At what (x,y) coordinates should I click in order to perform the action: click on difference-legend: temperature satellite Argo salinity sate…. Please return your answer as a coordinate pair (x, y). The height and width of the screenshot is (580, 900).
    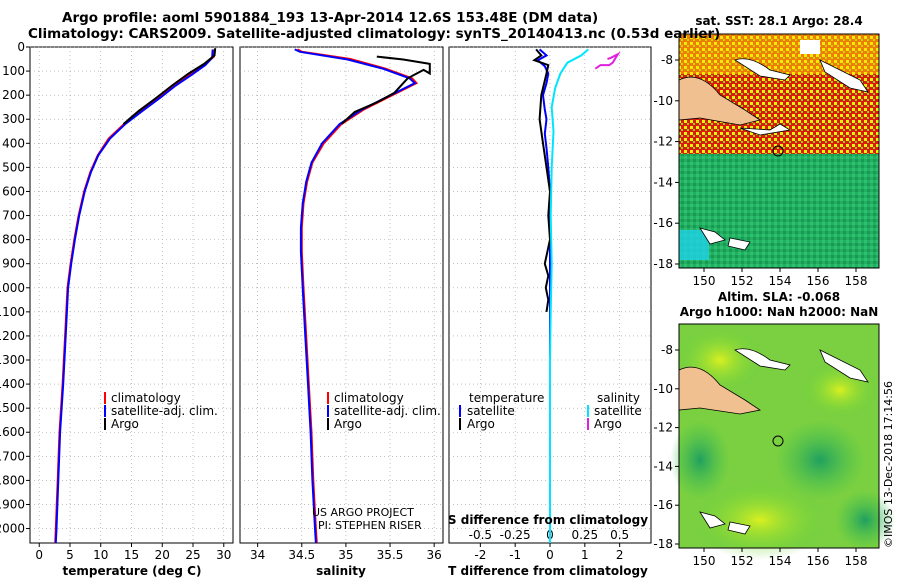
    Looking at the image, I should click on (550, 411).